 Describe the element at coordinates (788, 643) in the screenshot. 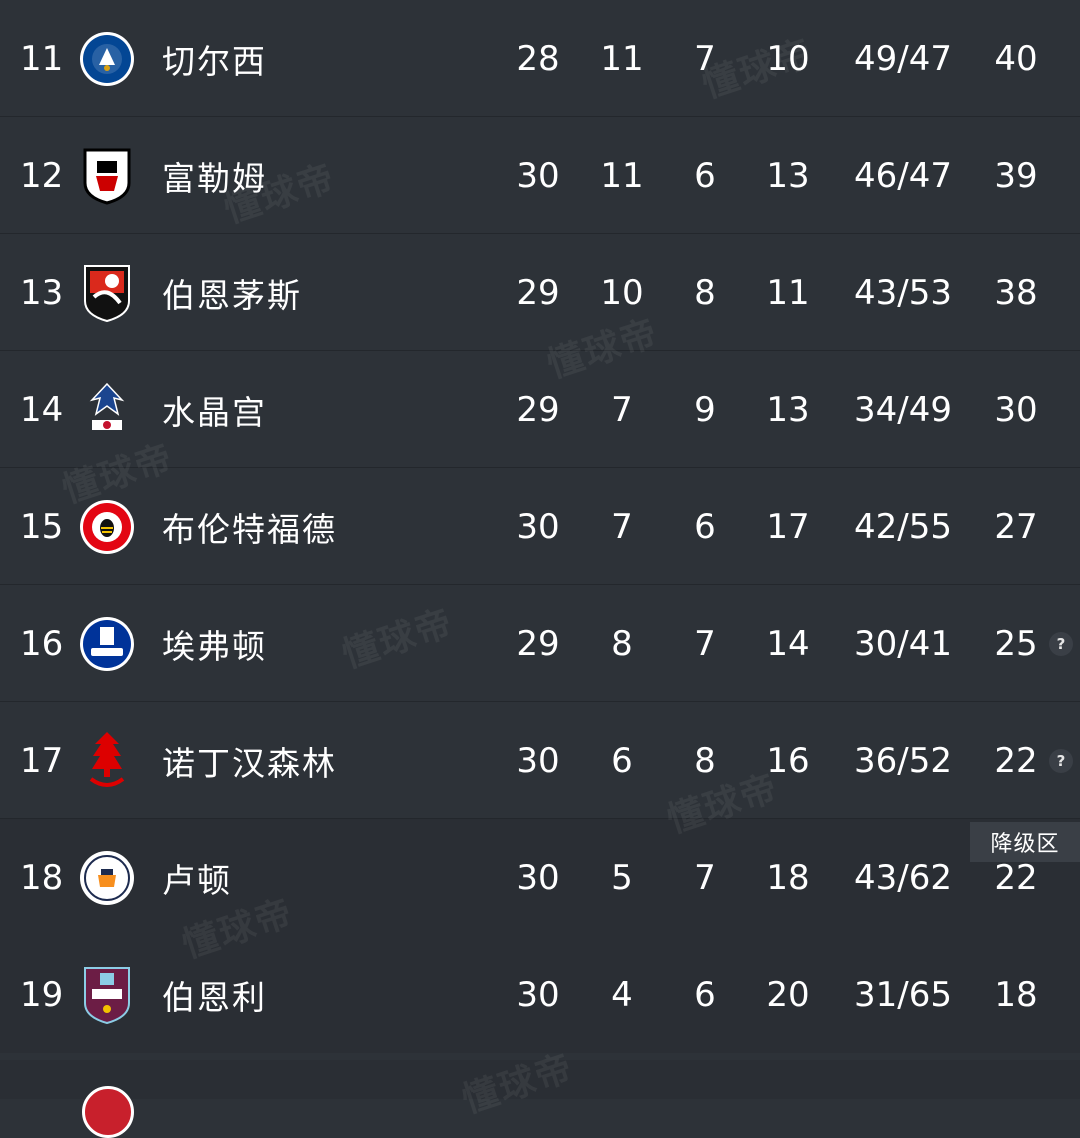

I see `lost-cell: 14` at that location.